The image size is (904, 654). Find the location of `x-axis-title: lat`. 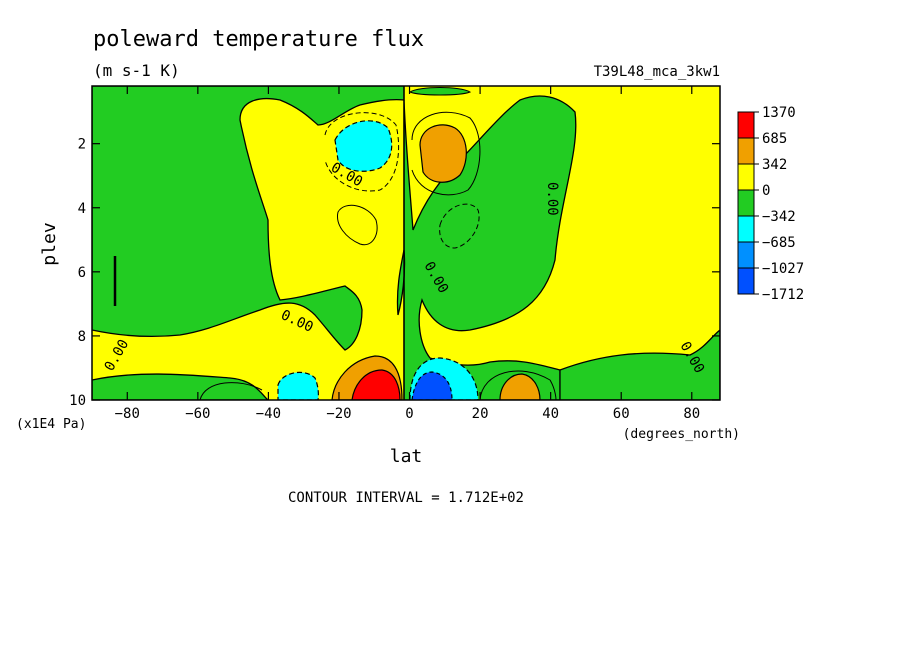

x-axis-title: lat is located at coordinates (406, 456).